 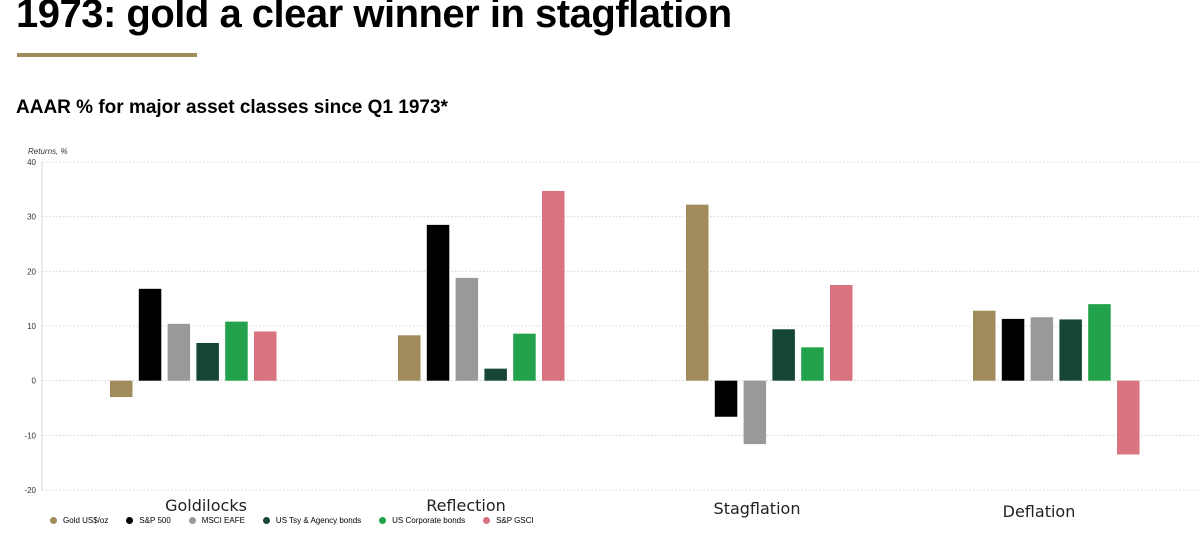 What do you see at coordinates (515, 520) in the screenshot?
I see `legend-label: S&P GSCI` at bounding box center [515, 520].